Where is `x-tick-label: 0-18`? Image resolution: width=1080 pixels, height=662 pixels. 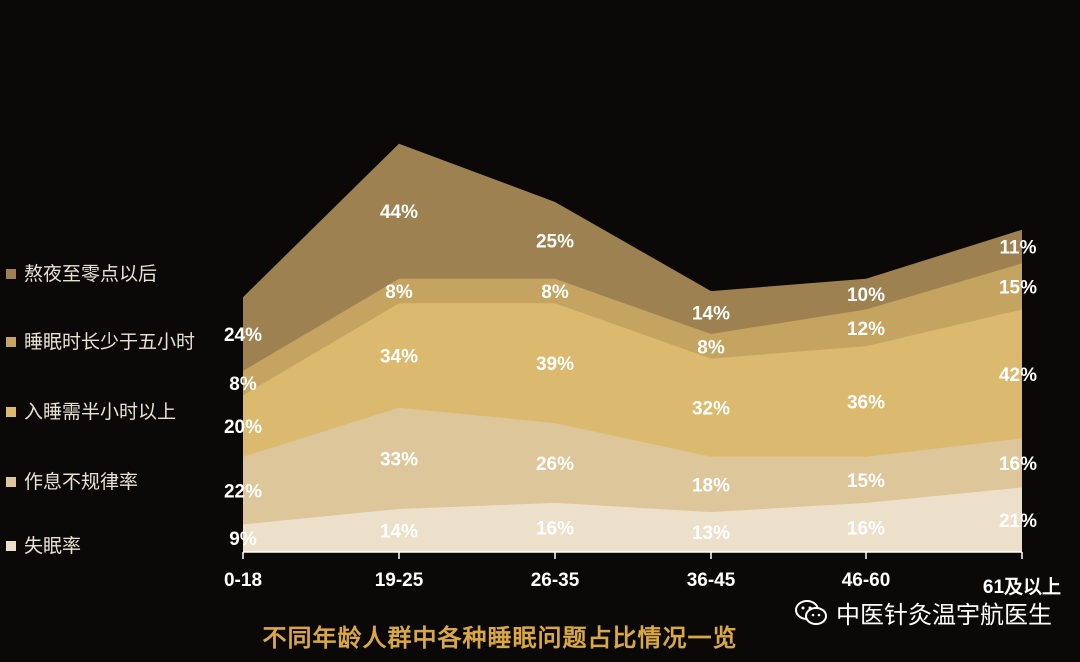 x-tick-label: 0-18 is located at coordinates (243, 580).